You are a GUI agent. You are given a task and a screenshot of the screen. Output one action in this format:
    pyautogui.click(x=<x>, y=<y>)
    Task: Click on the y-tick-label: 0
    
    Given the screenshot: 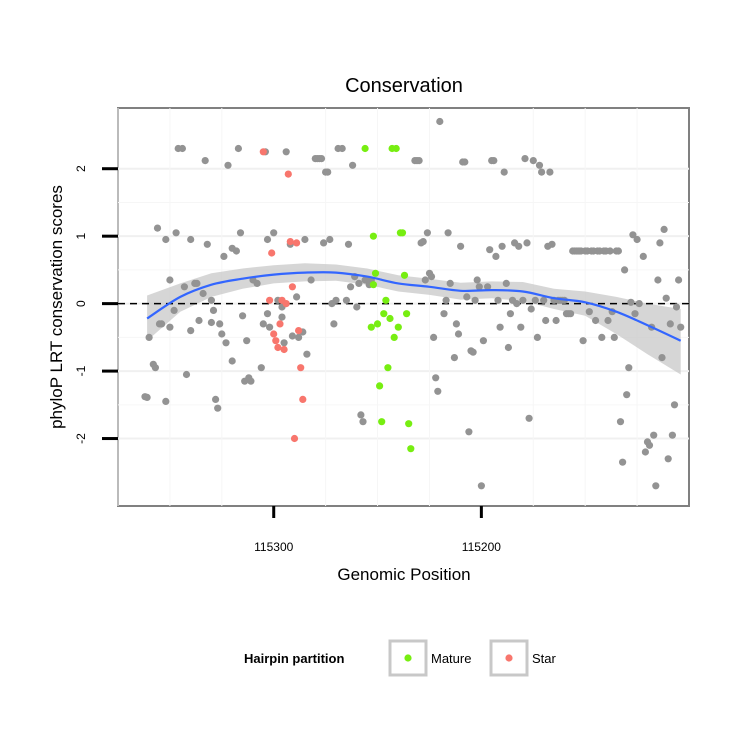 What is the action you would take?
    pyautogui.click(x=81, y=303)
    